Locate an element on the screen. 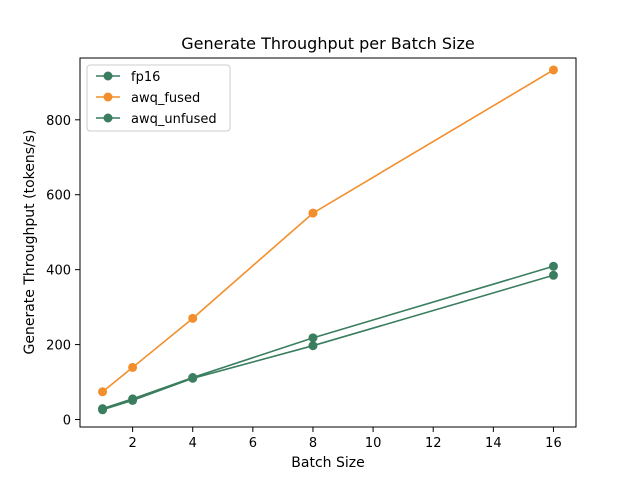 The width and height of the screenshot is (640, 480). legend-box is located at coordinates (158, 98).